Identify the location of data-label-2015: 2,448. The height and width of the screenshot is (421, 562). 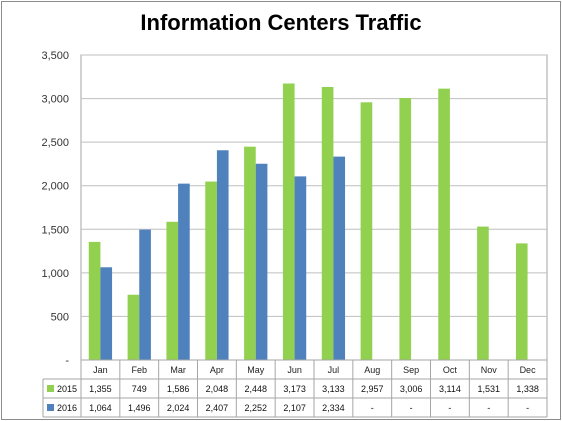
(255, 389).